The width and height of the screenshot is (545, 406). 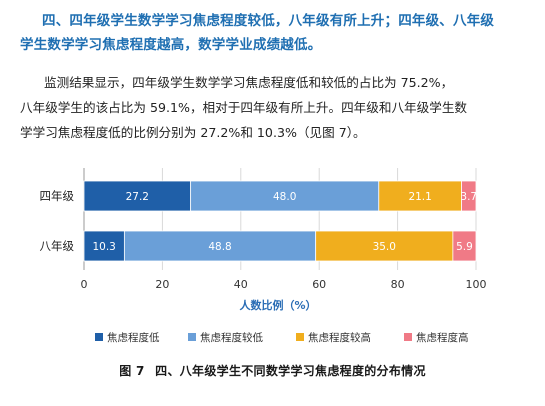 I want to click on data-label: 48.8, so click(x=219, y=247).